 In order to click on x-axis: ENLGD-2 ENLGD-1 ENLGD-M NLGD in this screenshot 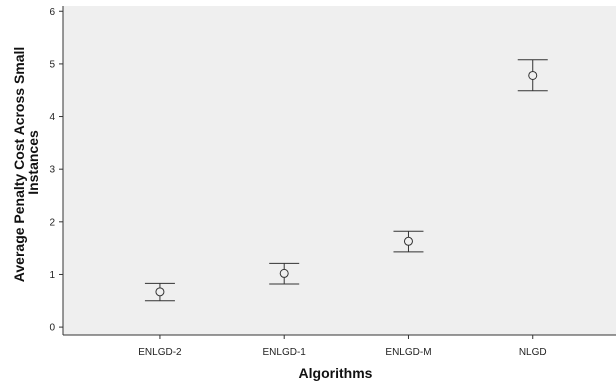, I will do `click(339, 346)`.